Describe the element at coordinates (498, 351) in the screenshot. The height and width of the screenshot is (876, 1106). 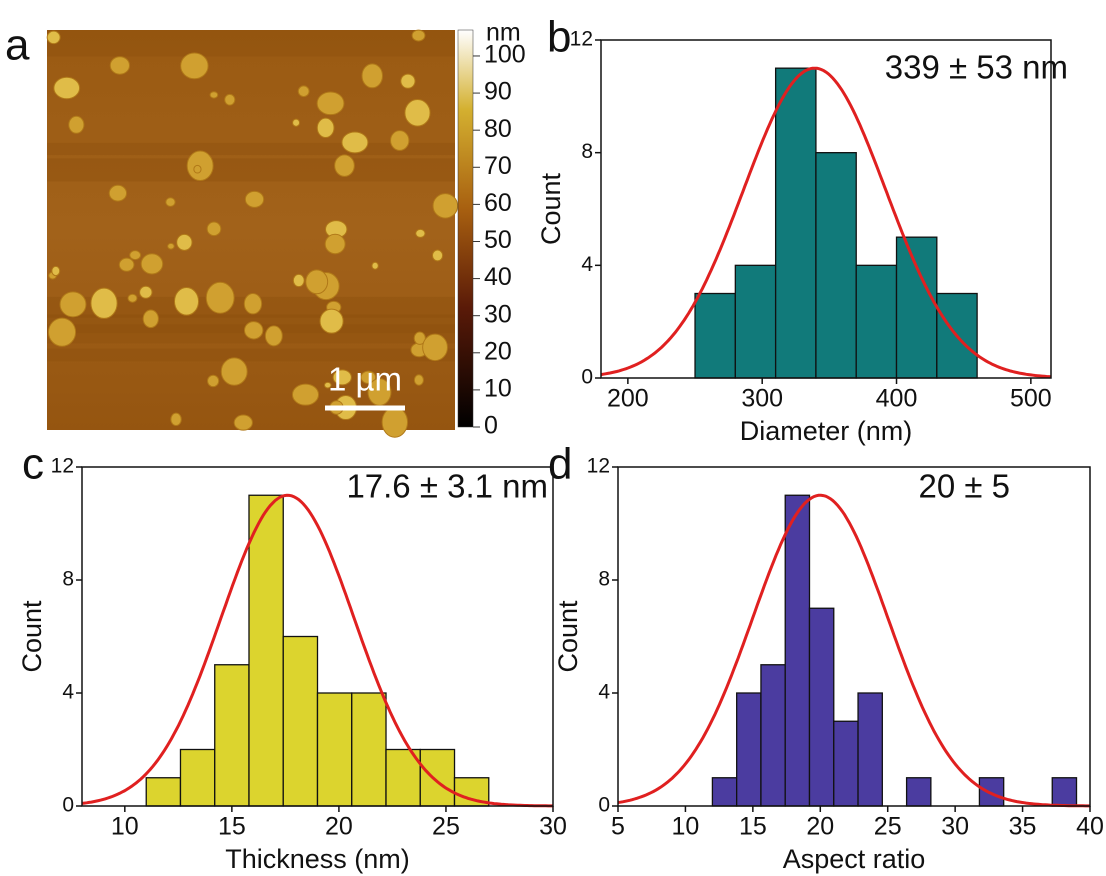
I see `colorbar-tick-label: 20` at that location.